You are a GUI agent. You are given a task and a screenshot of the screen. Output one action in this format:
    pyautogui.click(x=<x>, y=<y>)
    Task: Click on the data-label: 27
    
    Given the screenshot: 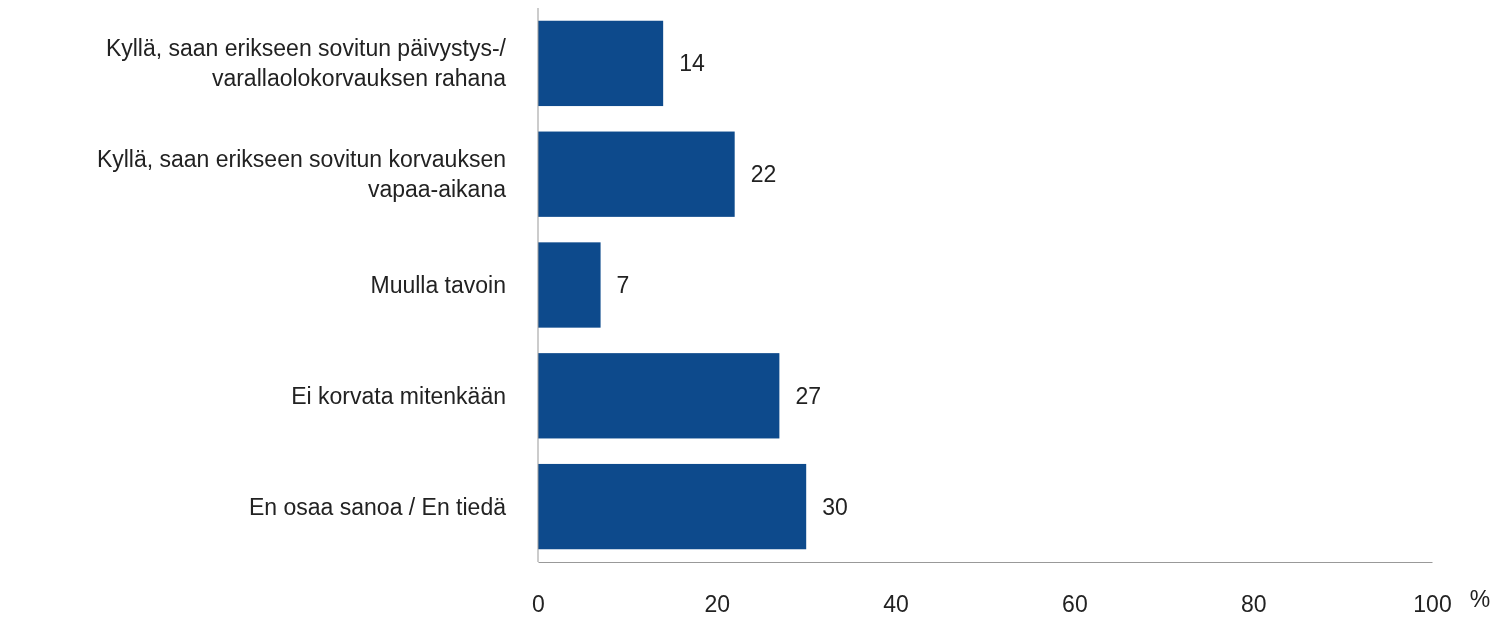 What is the action you would take?
    pyautogui.click(x=808, y=395)
    